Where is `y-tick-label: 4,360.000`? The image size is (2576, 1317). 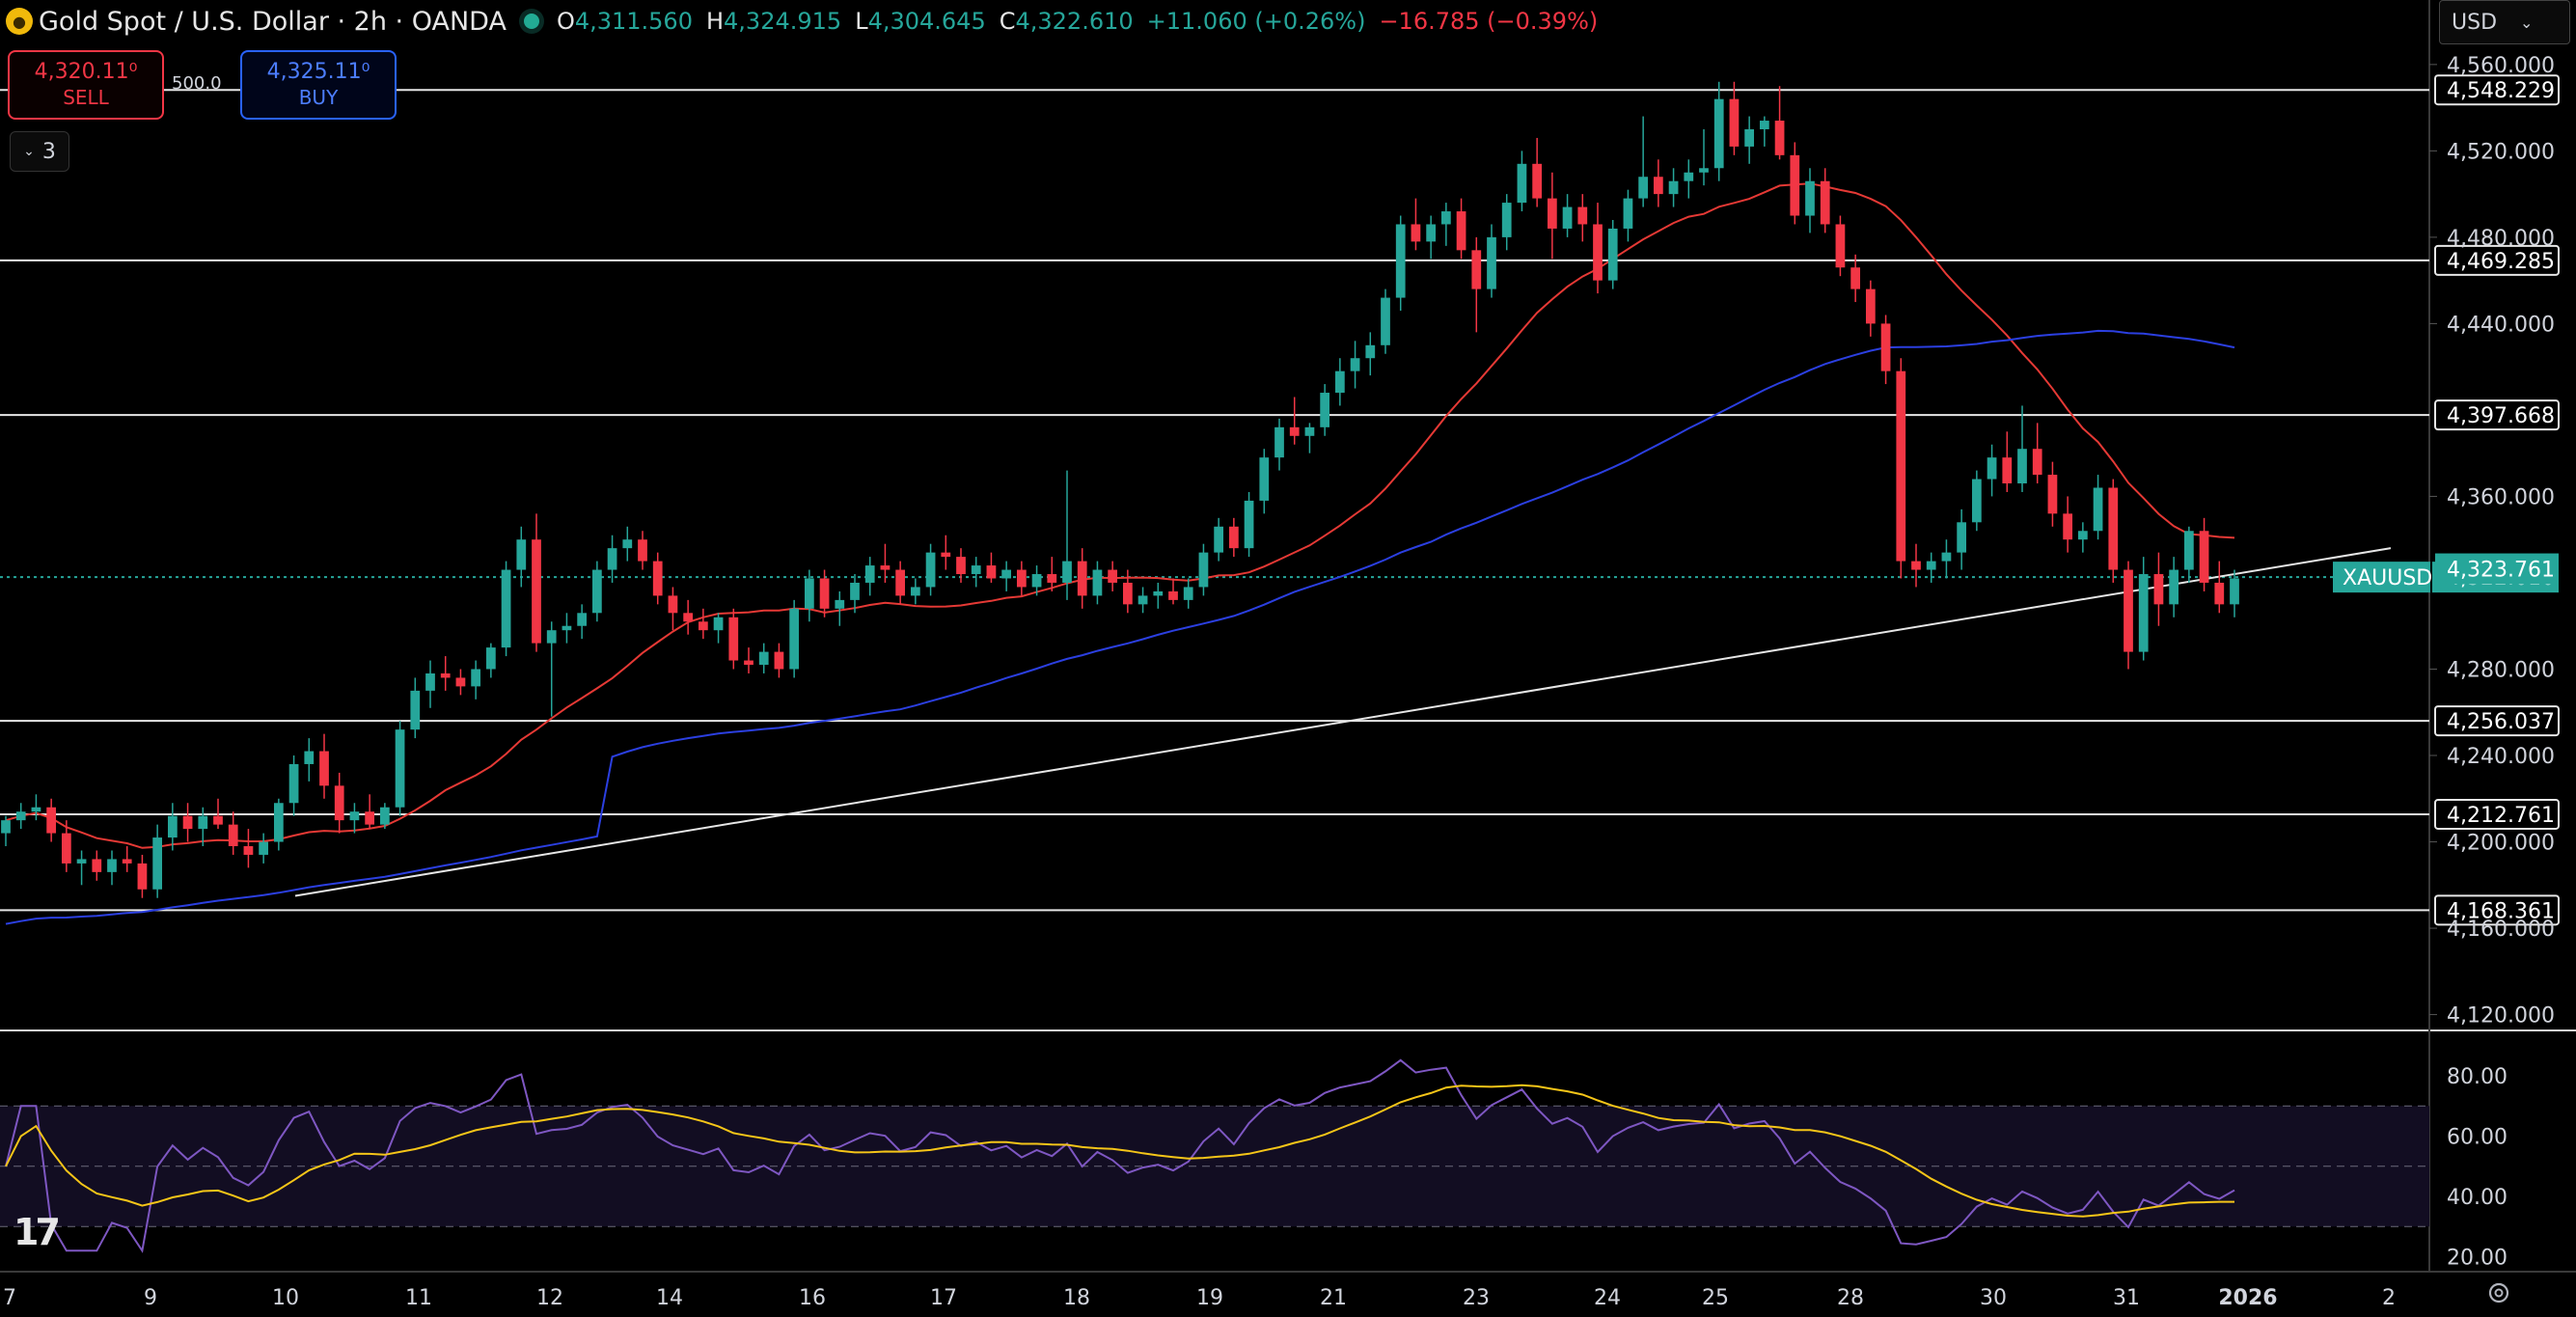
y-tick-label: 4,360.000 is located at coordinates (2501, 497).